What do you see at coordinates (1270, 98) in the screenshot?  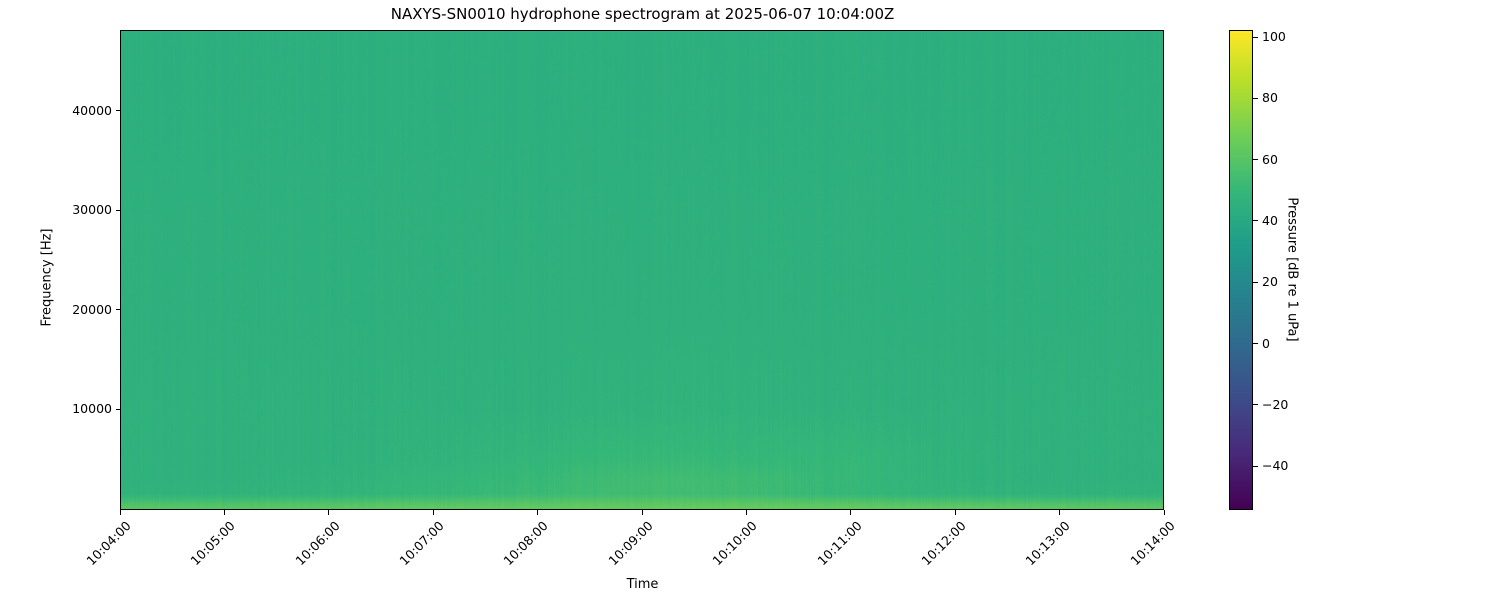 I see `colorbar-tick-label: 80` at bounding box center [1270, 98].